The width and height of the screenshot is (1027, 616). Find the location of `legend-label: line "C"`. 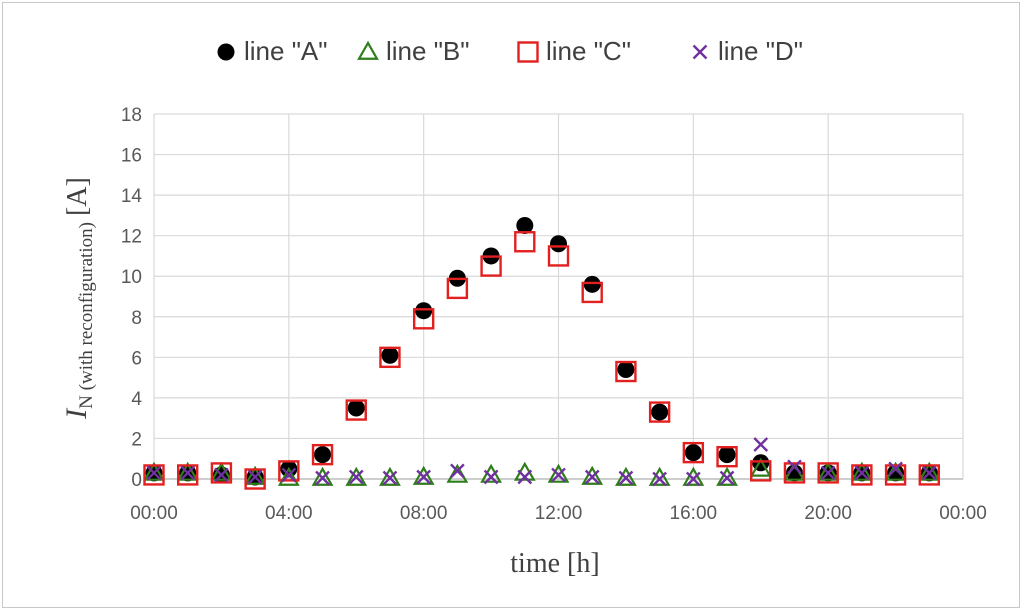

legend-label: line "C" is located at coordinates (588, 51).